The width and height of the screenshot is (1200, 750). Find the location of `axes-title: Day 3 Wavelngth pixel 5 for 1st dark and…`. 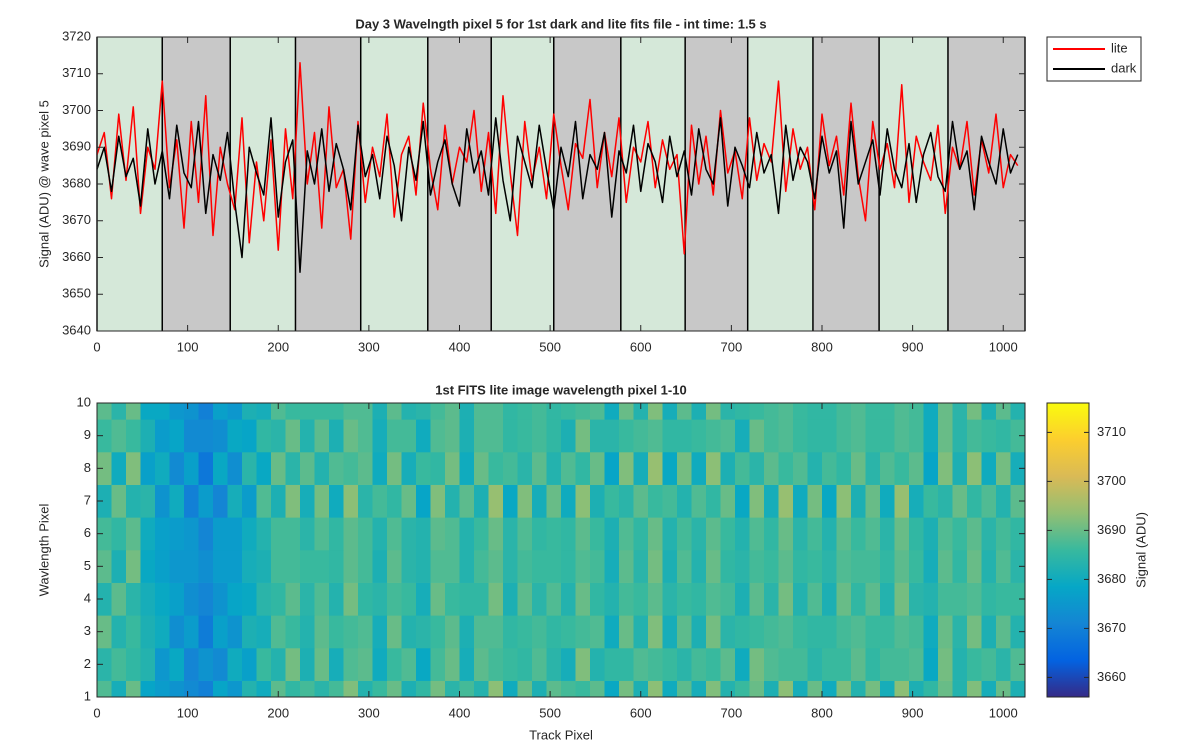

axes-title: Day 3 Wavelngth pixel 5 for 1st dark and… is located at coordinates (560, 23).